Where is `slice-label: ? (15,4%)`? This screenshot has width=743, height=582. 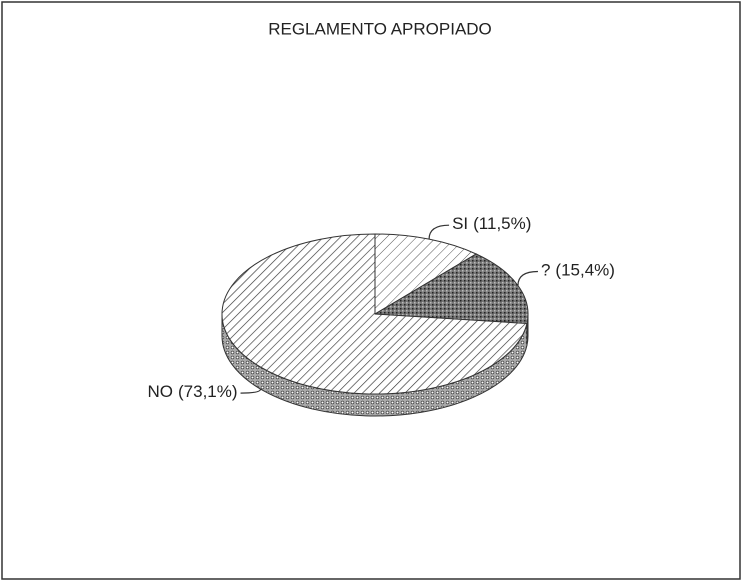
slice-label: ? (15,4%) is located at coordinates (578, 270).